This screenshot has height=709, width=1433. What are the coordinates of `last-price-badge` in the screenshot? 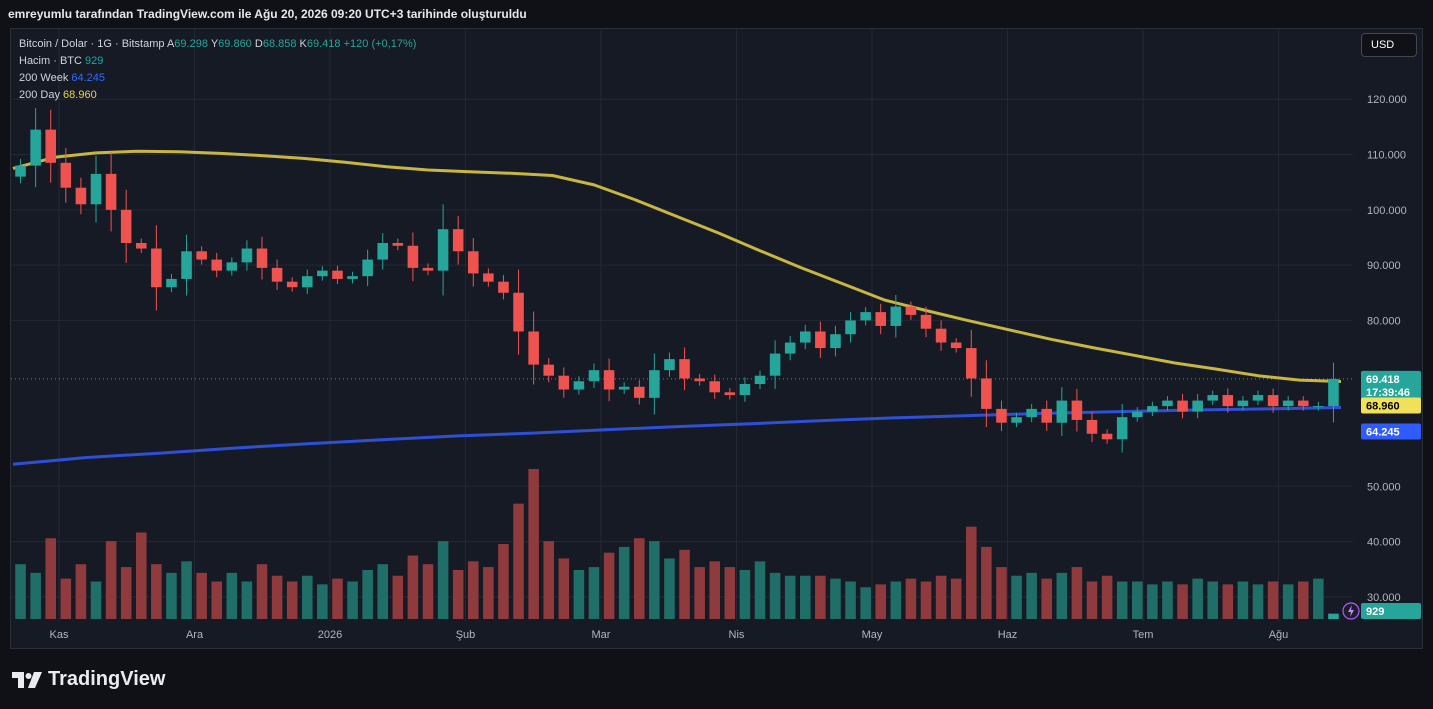 It's located at (1391, 385).